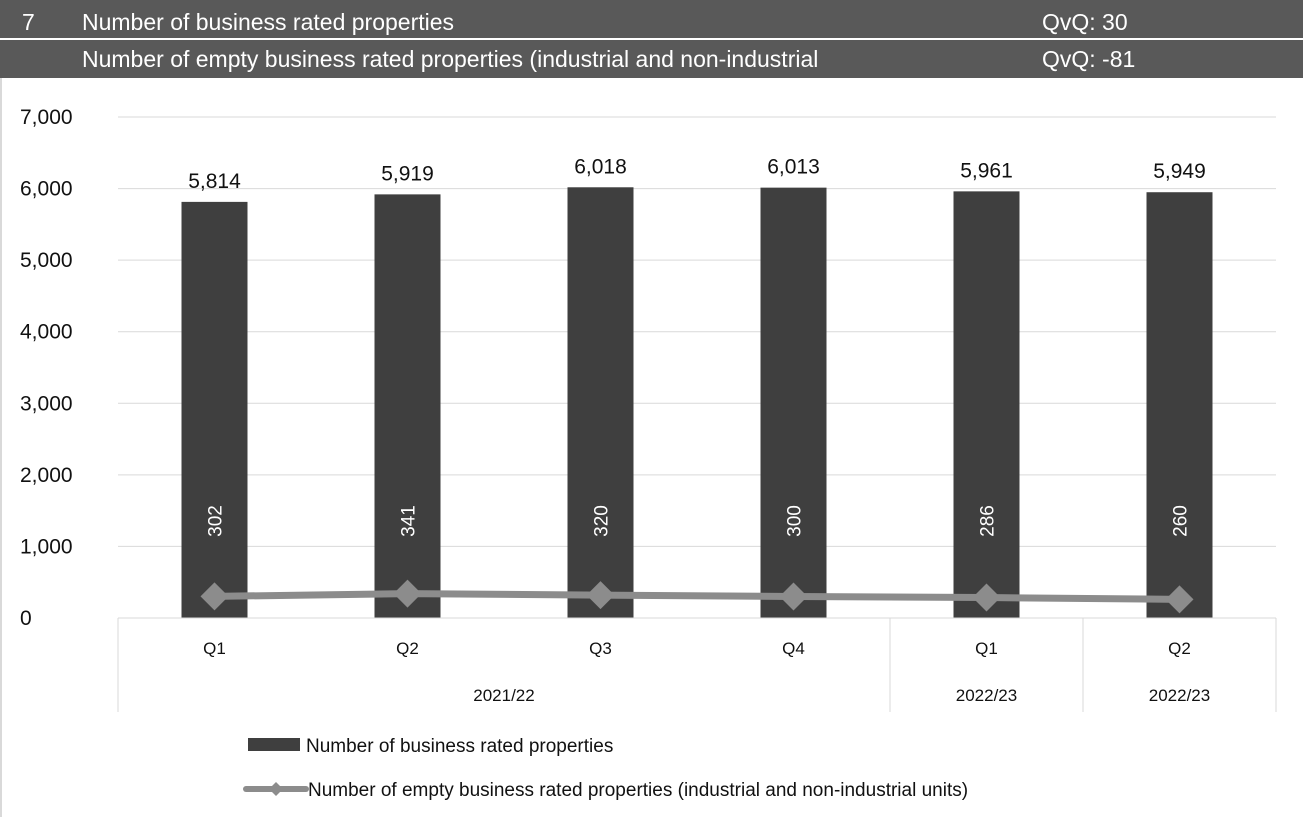 The image size is (1303, 817). I want to click on line-data-label: 302, so click(216, 521).